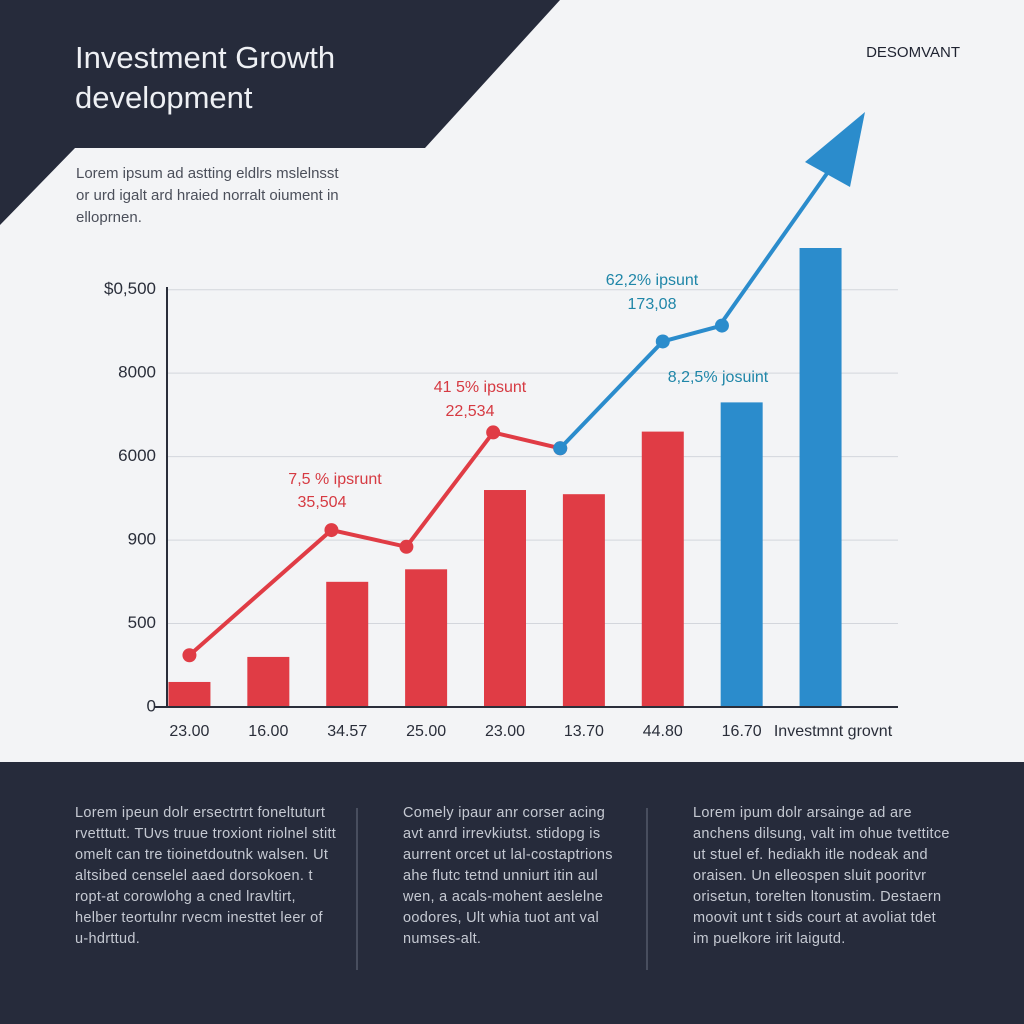  What do you see at coordinates (652, 280) in the screenshot?
I see `annotation: 62,2% ipsunt` at bounding box center [652, 280].